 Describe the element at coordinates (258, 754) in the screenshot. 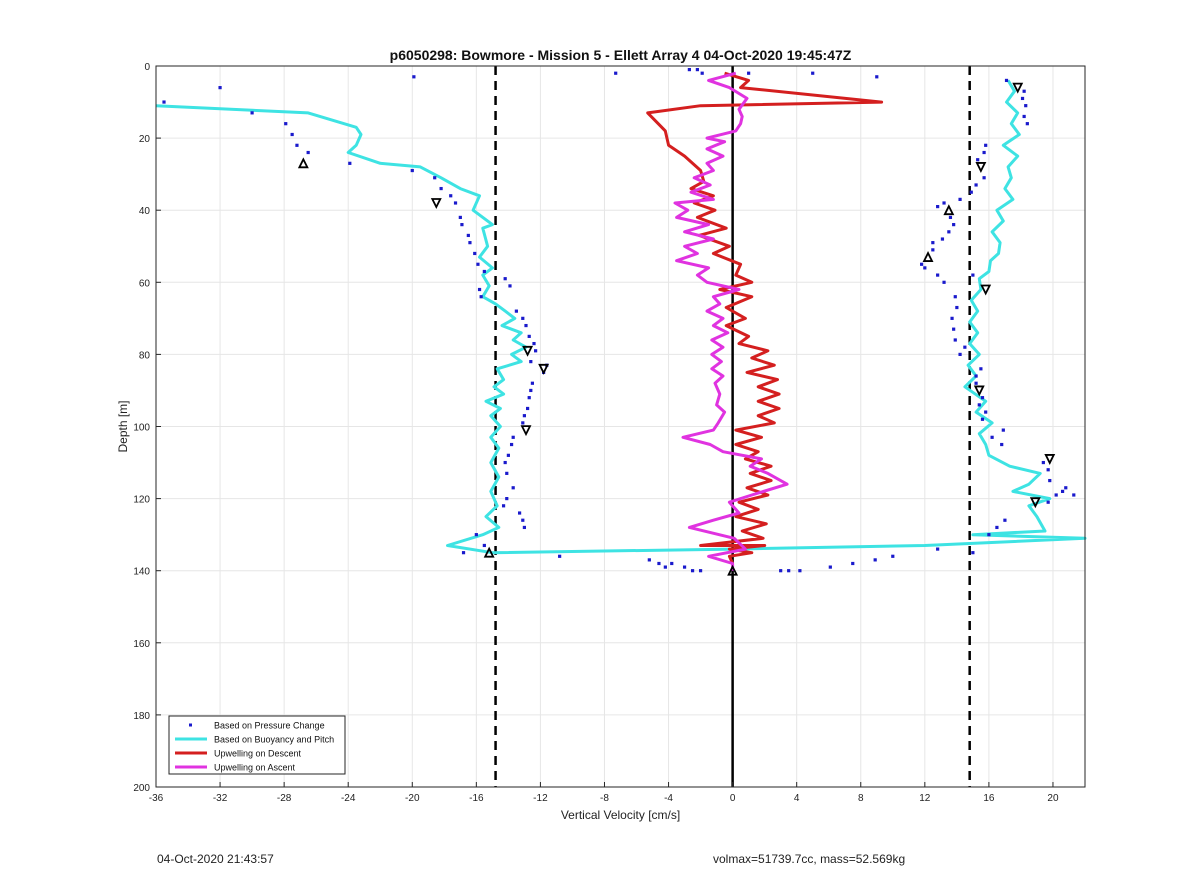

I see `legend-label: Upwelling on Descent` at that location.